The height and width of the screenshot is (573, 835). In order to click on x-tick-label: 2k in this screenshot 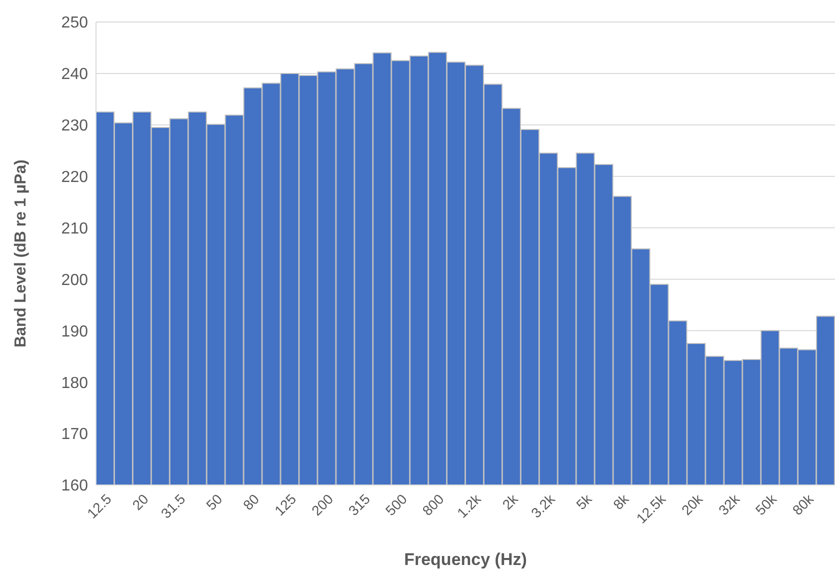, I will do `click(510, 501)`.